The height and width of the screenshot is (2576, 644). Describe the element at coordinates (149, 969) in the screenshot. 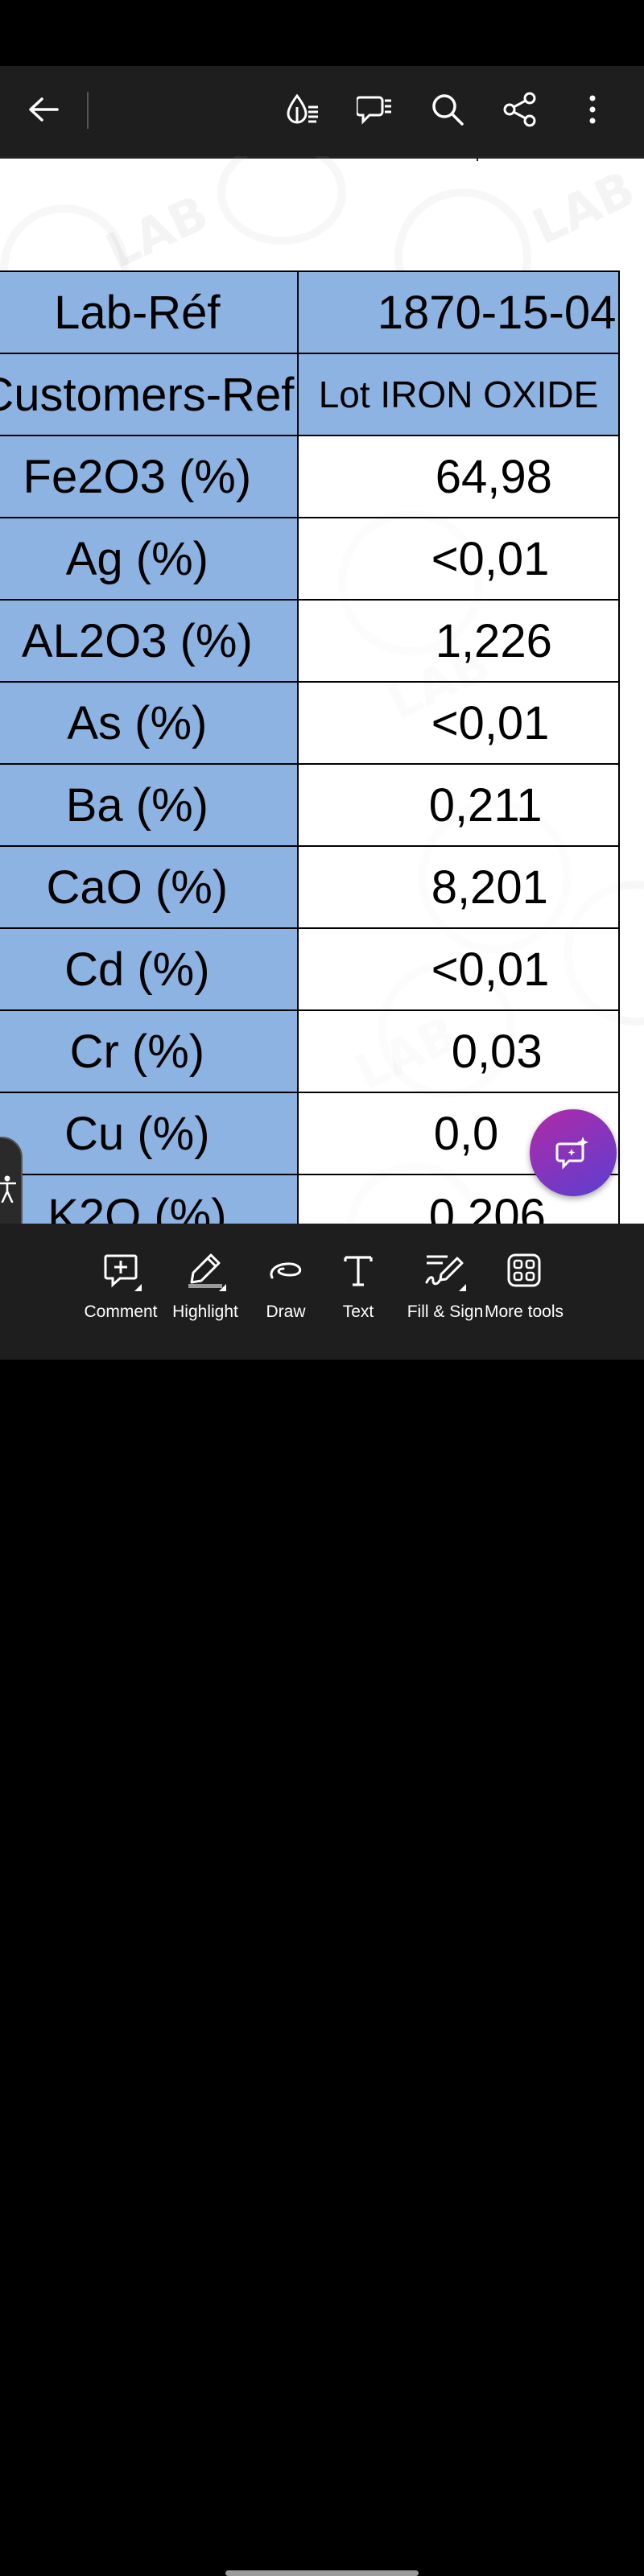

I see `row-label: Cd (%)` at that location.